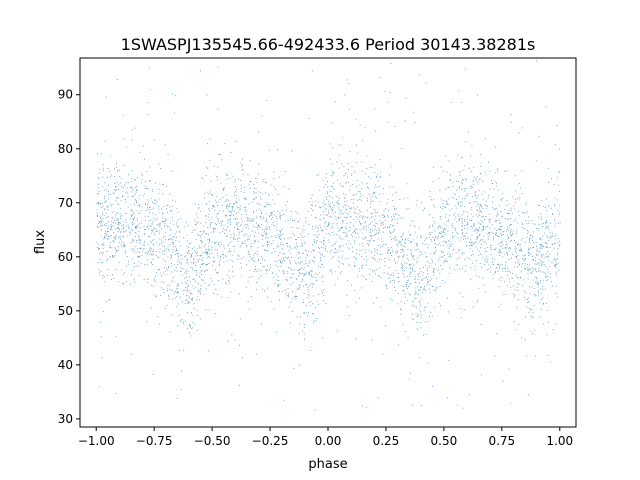  Describe the element at coordinates (386, 441) in the screenshot. I see `x-tick-label: 0.25` at that location.